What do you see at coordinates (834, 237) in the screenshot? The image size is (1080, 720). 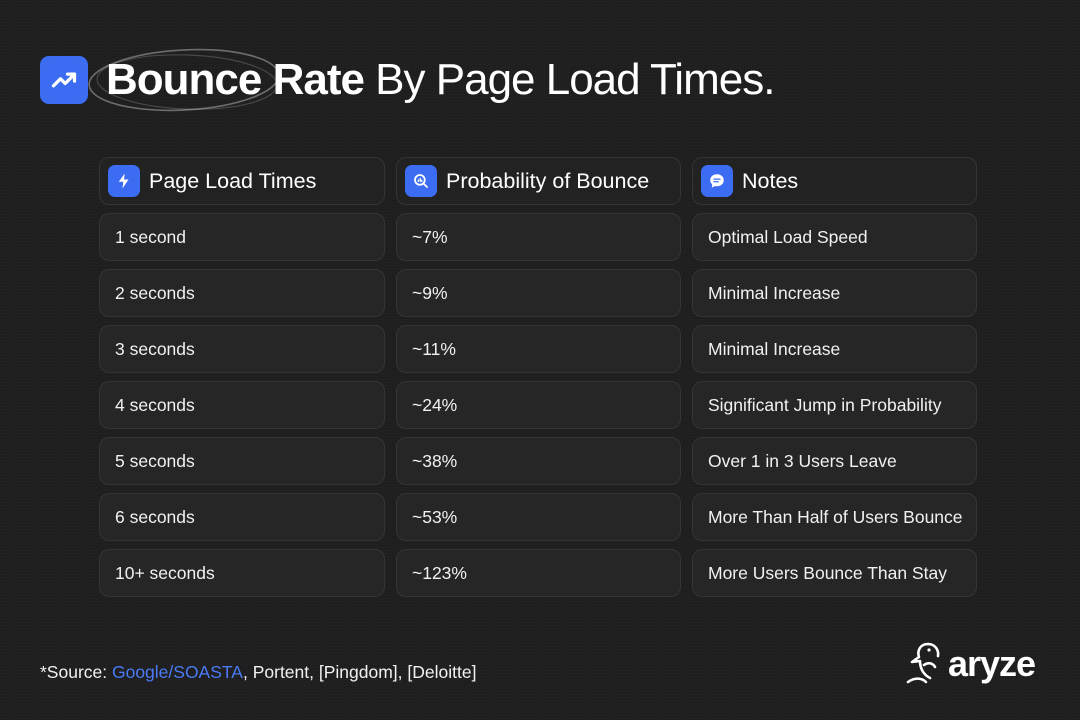 I see `note-cell: Optimal Load Speed` at bounding box center [834, 237].